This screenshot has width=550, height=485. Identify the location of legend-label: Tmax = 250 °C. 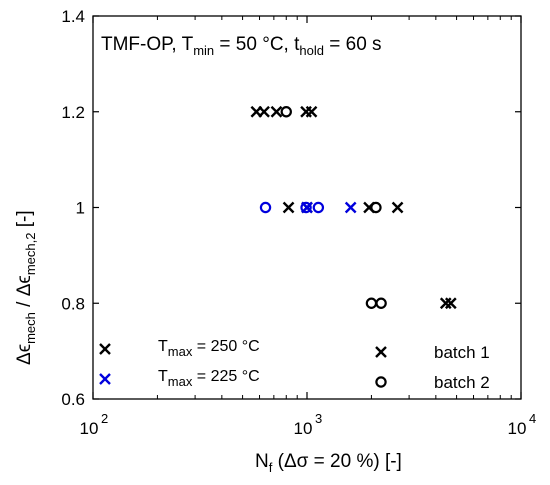
(209, 348).